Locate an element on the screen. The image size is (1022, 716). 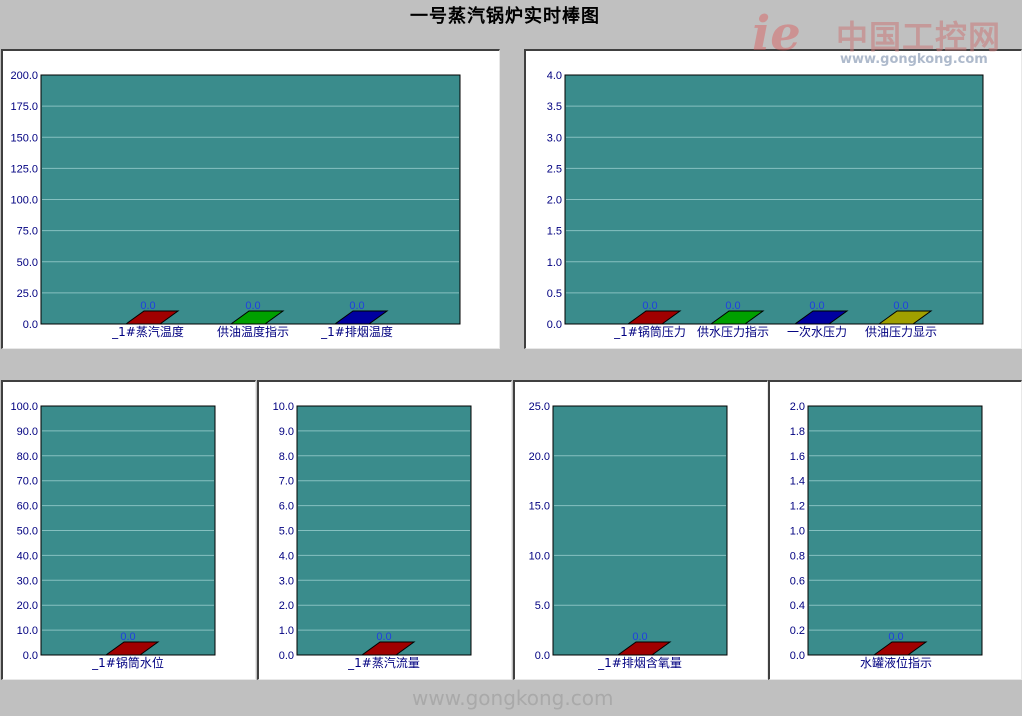
y-tick-label: 90.0 is located at coordinates (27, 432).